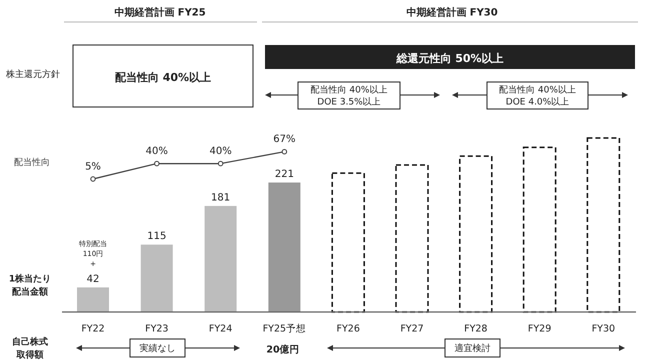 Image resolution: width=648 pixels, height=360 pixels. What do you see at coordinates (156, 236) in the screenshot?
I see `data-label: 115` at bounding box center [156, 236].